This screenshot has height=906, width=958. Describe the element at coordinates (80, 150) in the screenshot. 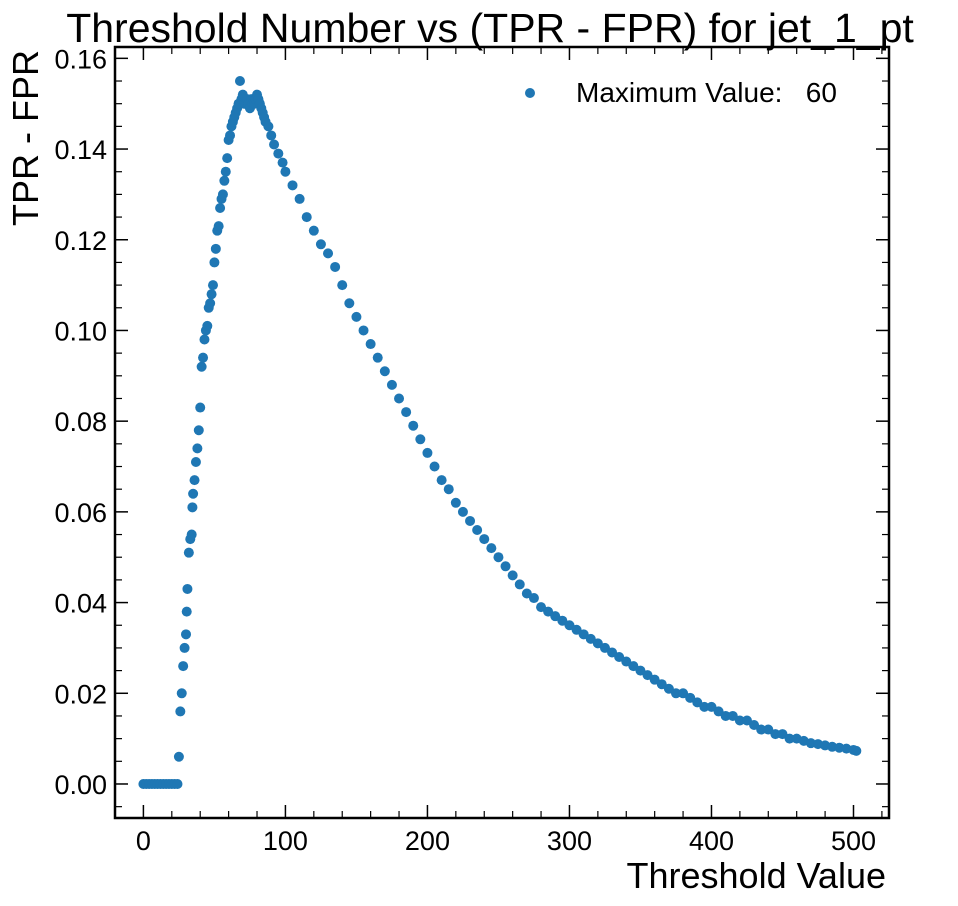

I see `y-tick-label: 0.14` at that location.